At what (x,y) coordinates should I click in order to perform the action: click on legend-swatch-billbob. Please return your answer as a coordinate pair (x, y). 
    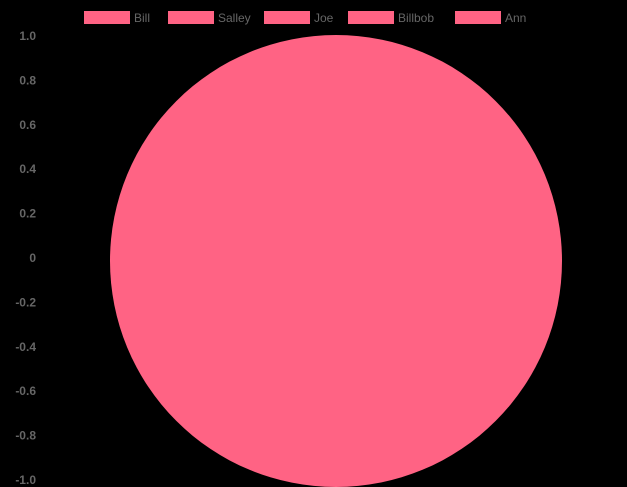
    Looking at the image, I should click on (371, 17).